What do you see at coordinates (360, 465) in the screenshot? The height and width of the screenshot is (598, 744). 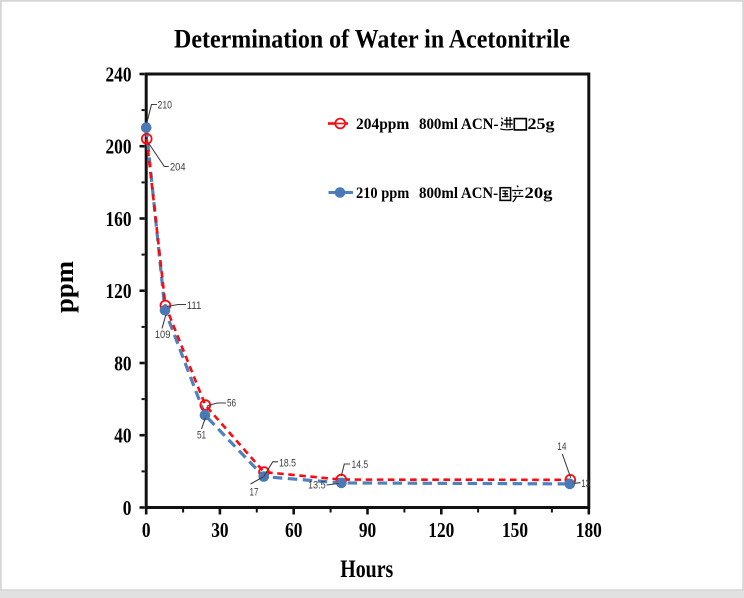 I see `svg-text: 14.5` at bounding box center [360, 465].